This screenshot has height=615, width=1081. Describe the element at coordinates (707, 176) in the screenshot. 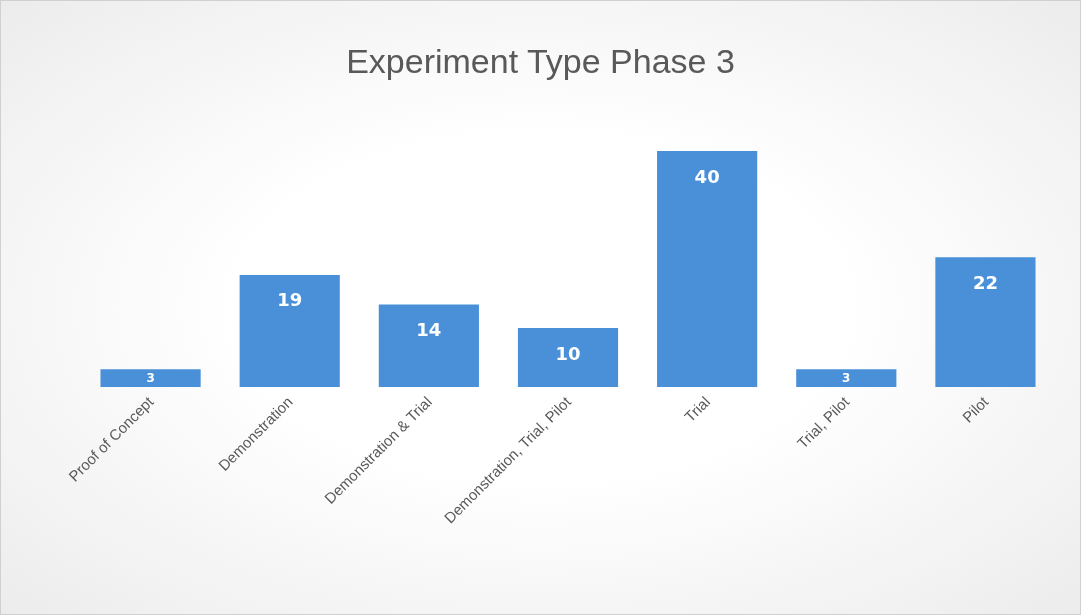

I see `data-label: 40` at that location.